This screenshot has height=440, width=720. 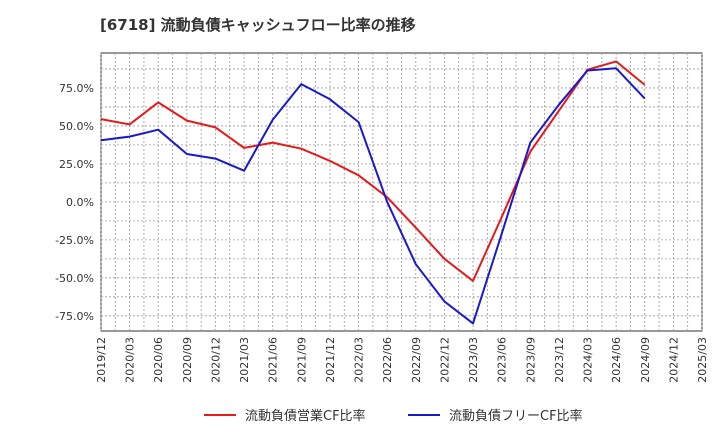 What do you see at coordinates (516, 416) in the screenshot?
I see `legend-label-2: 流動負債フリーCF比率` at bounding box center [516, 416].